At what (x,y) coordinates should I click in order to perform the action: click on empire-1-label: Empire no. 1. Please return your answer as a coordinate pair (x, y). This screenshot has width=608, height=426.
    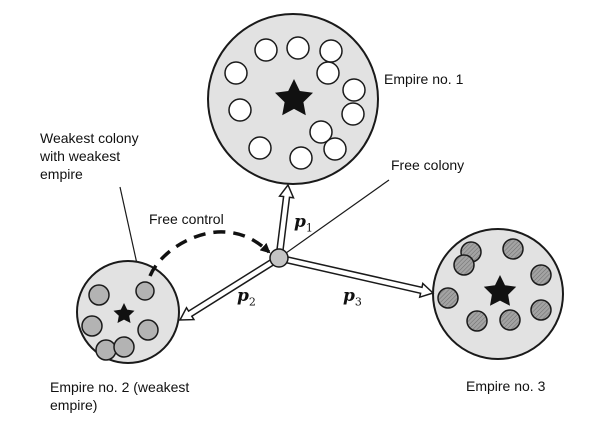
    Looking at the image, I should click on (424, 79).